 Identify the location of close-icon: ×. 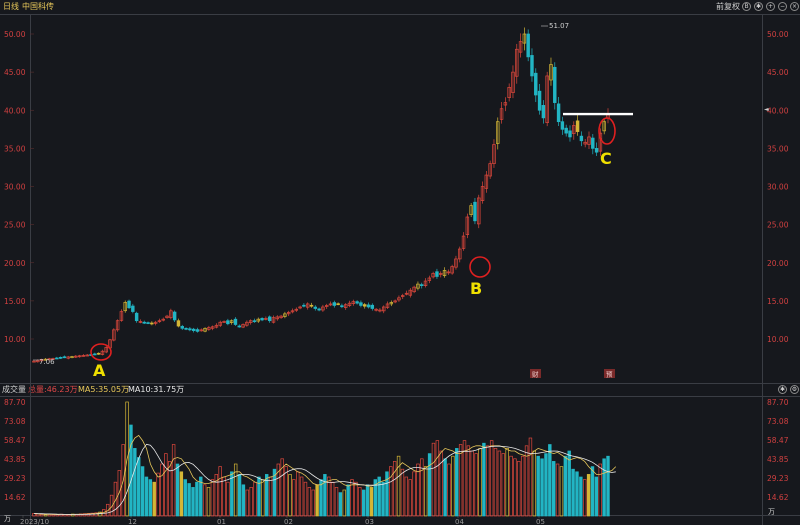
(794, 6).